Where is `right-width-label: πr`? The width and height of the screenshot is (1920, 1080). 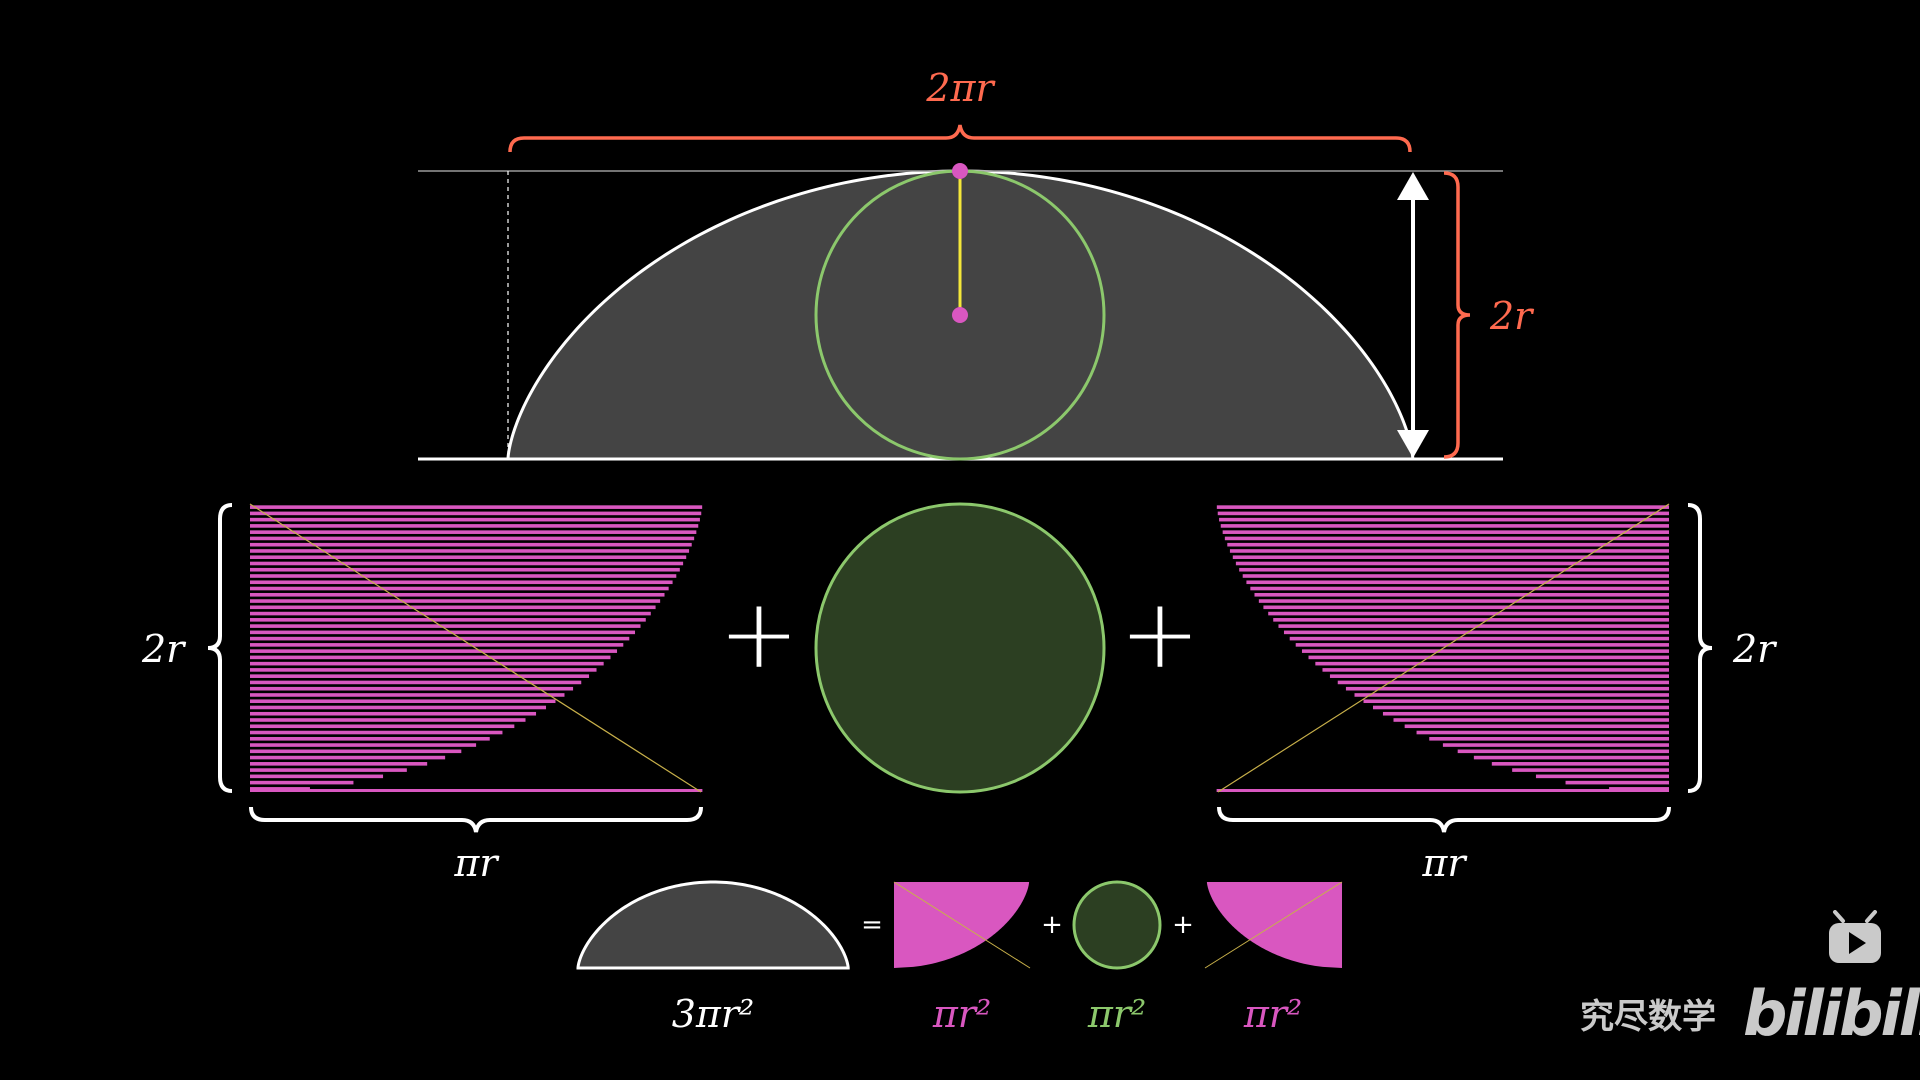 right-width-label: πr is located at coordinates (1444, 863).